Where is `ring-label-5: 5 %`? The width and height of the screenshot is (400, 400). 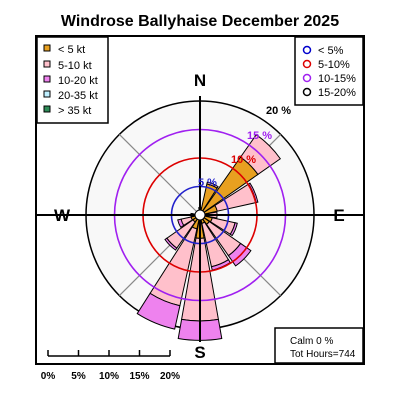 ring-label-5: 5 % is located at coordinates (207, 183).